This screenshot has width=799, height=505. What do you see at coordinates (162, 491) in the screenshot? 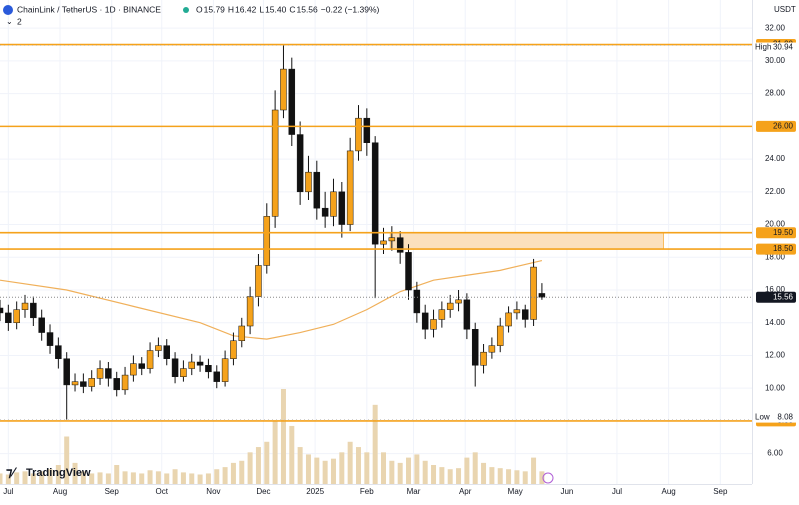
I see `x-tick-label: Oct` at bounding box center [162, 491].